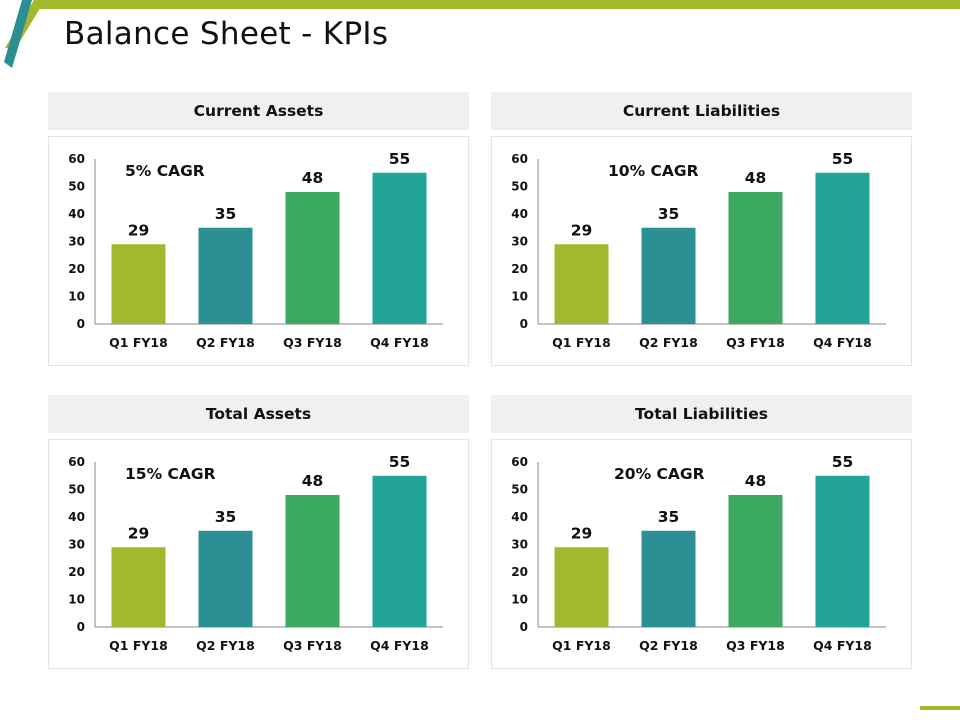  What do you see at coordinates (659, 474) in the screenshot?
I see `cagr-annotation: 20% CAGR` at bounding box center [659, 474].